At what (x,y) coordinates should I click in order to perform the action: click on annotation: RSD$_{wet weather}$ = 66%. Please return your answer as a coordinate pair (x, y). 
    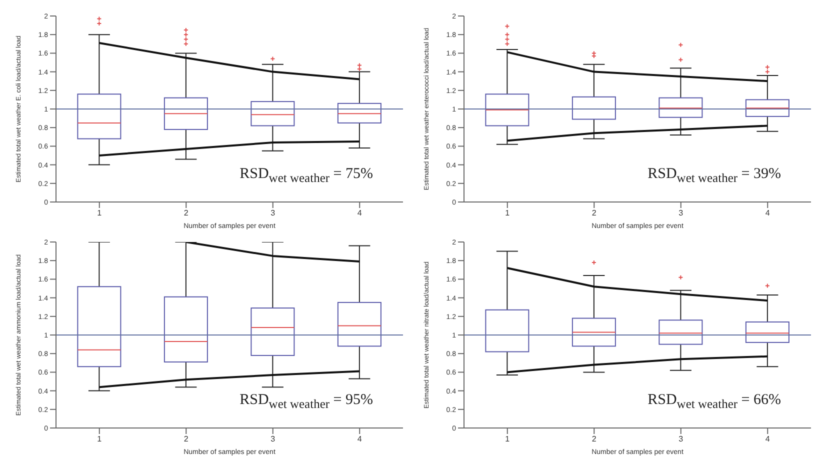
    Looking at the image, I should click on (714, 402).